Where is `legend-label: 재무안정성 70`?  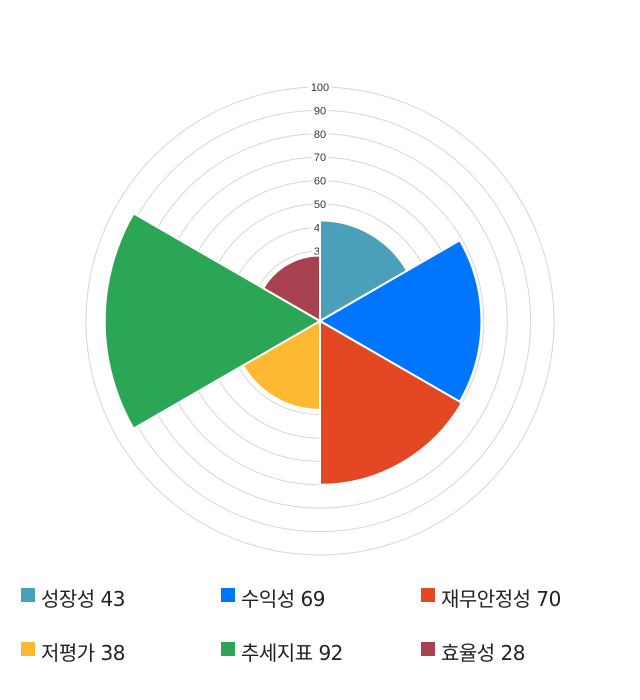
legend-label: 재무안정성 70 is located at coordinates (501, 598).